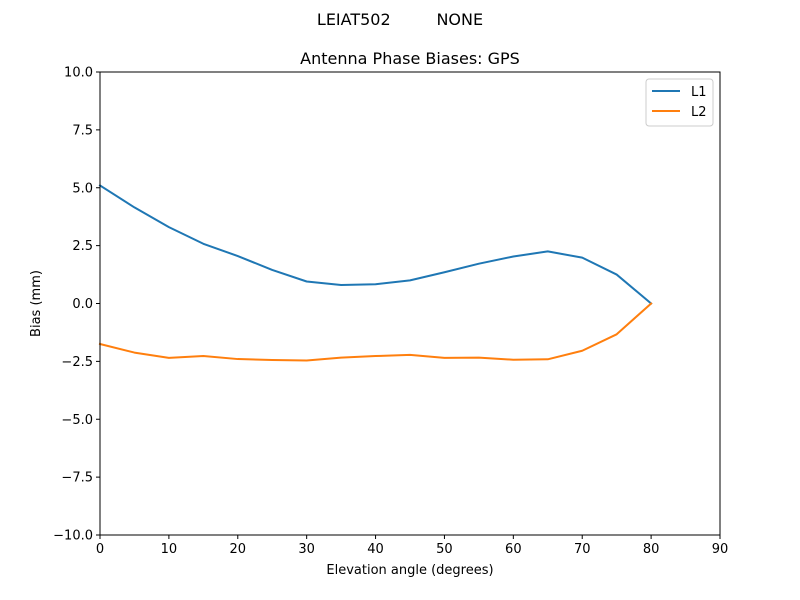 The width and height of the screenshot is (800, 600). I want to click on x-axis-label: Elevation angle (degrees), so click(409, 570).